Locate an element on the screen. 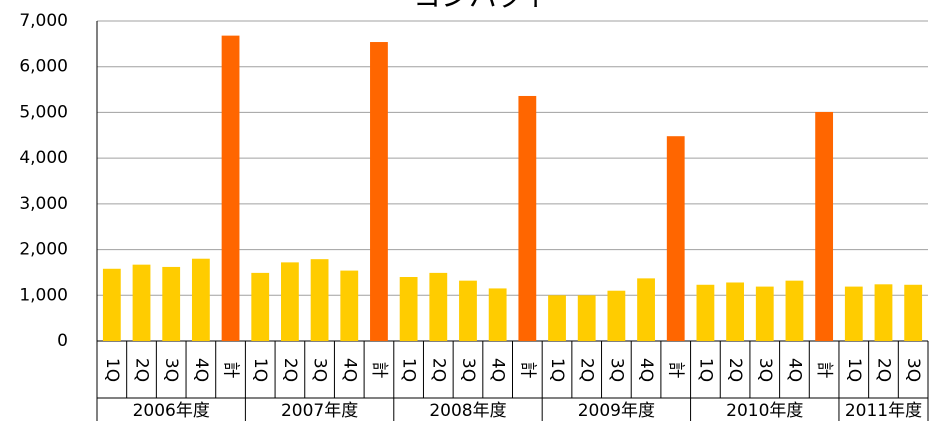 This screenshot has height=421, width=939. y-tick-label: 5,000 is located at coordinates (43, 112).